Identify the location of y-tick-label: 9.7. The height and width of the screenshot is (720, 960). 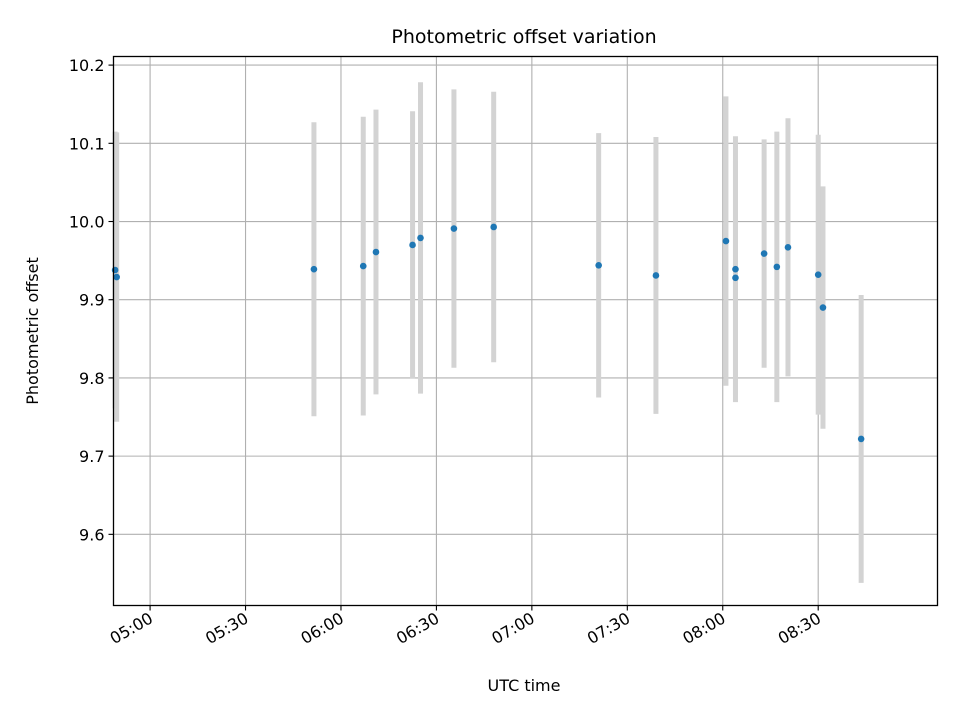
(91, 456).